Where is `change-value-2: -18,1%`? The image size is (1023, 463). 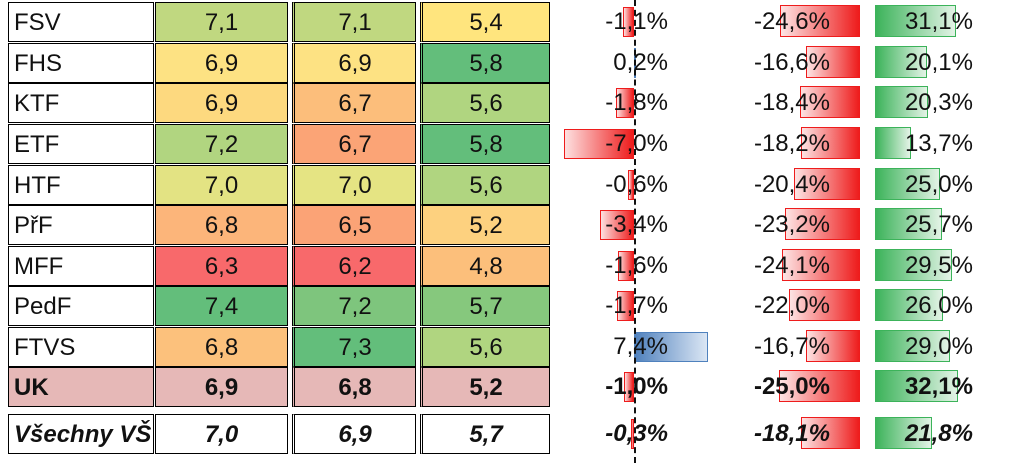
change-value-2: -18,1% is located at coordinates (791, 433).